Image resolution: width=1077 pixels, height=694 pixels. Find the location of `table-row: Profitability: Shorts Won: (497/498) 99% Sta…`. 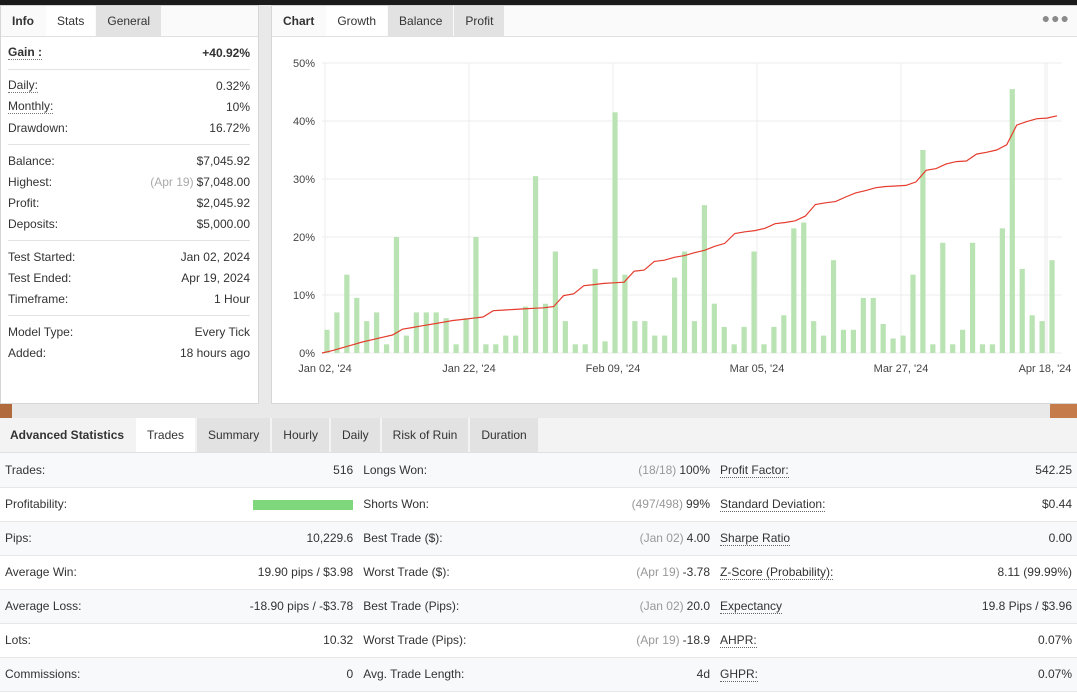

table-row: Profitability: Shorts Won: (497/498) 99% Sta… is located at coordinates (538, 504).